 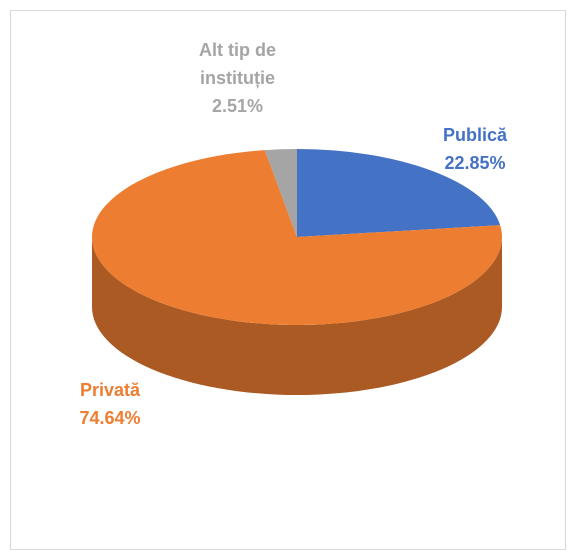 What do you see at coordinates (237, 106) in the screenshot?
I see `value-label: 2.51%` at bounding box center [237, 106].